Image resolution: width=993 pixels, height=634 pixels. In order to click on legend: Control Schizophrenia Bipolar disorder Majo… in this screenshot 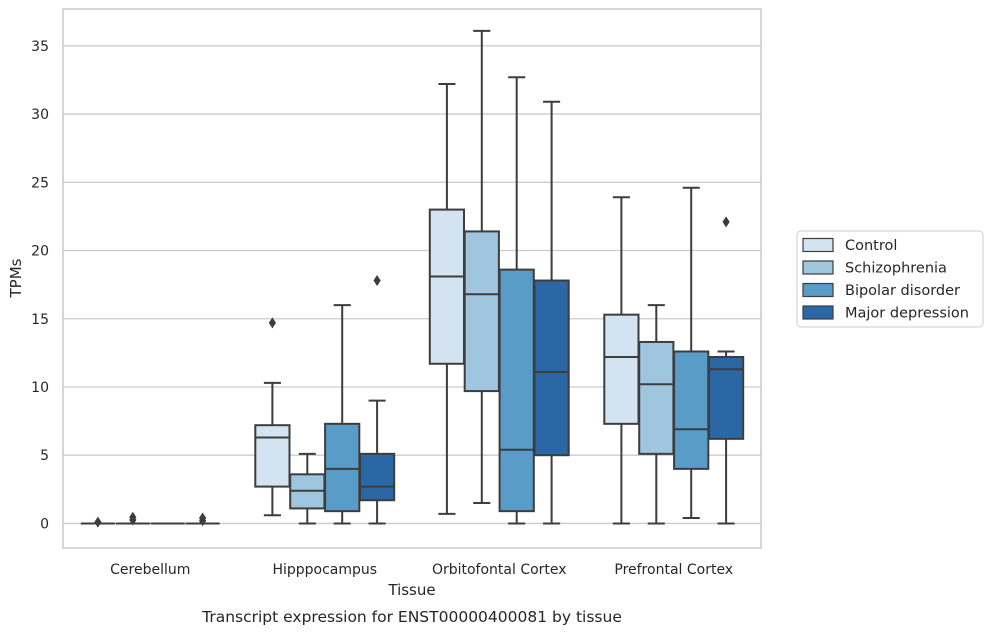, I will do `click(890, 279)`.